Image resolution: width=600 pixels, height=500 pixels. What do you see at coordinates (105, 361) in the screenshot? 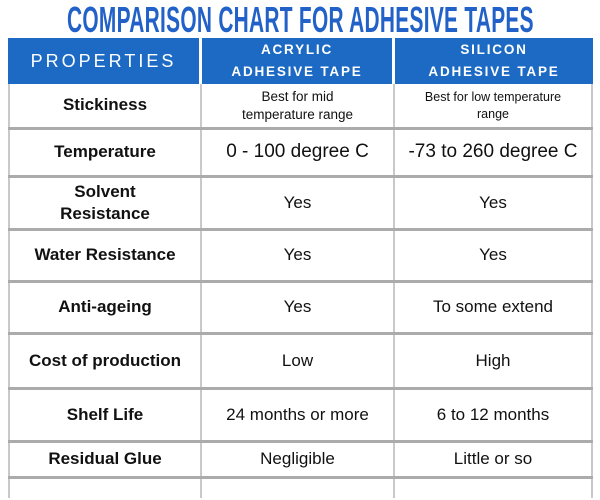
I see `cell-property: Cost of production` at bounding box center [105, 361].